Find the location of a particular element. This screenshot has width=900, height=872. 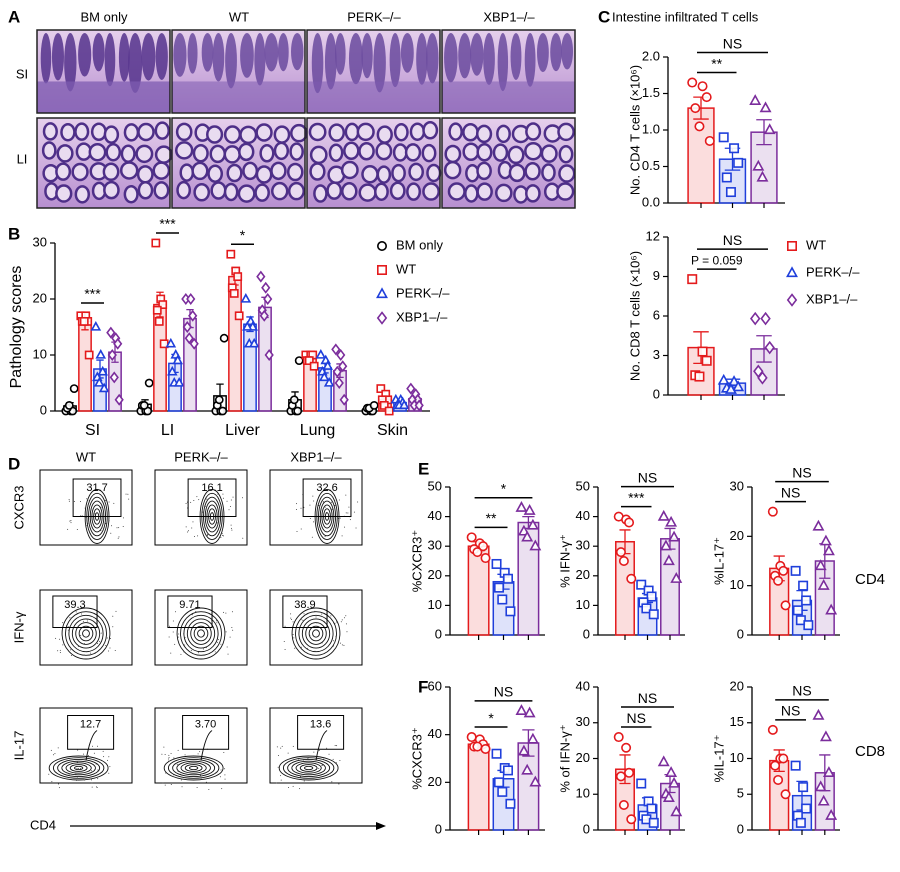

column-header: PERK–/– is located at coordinates (201, 456).